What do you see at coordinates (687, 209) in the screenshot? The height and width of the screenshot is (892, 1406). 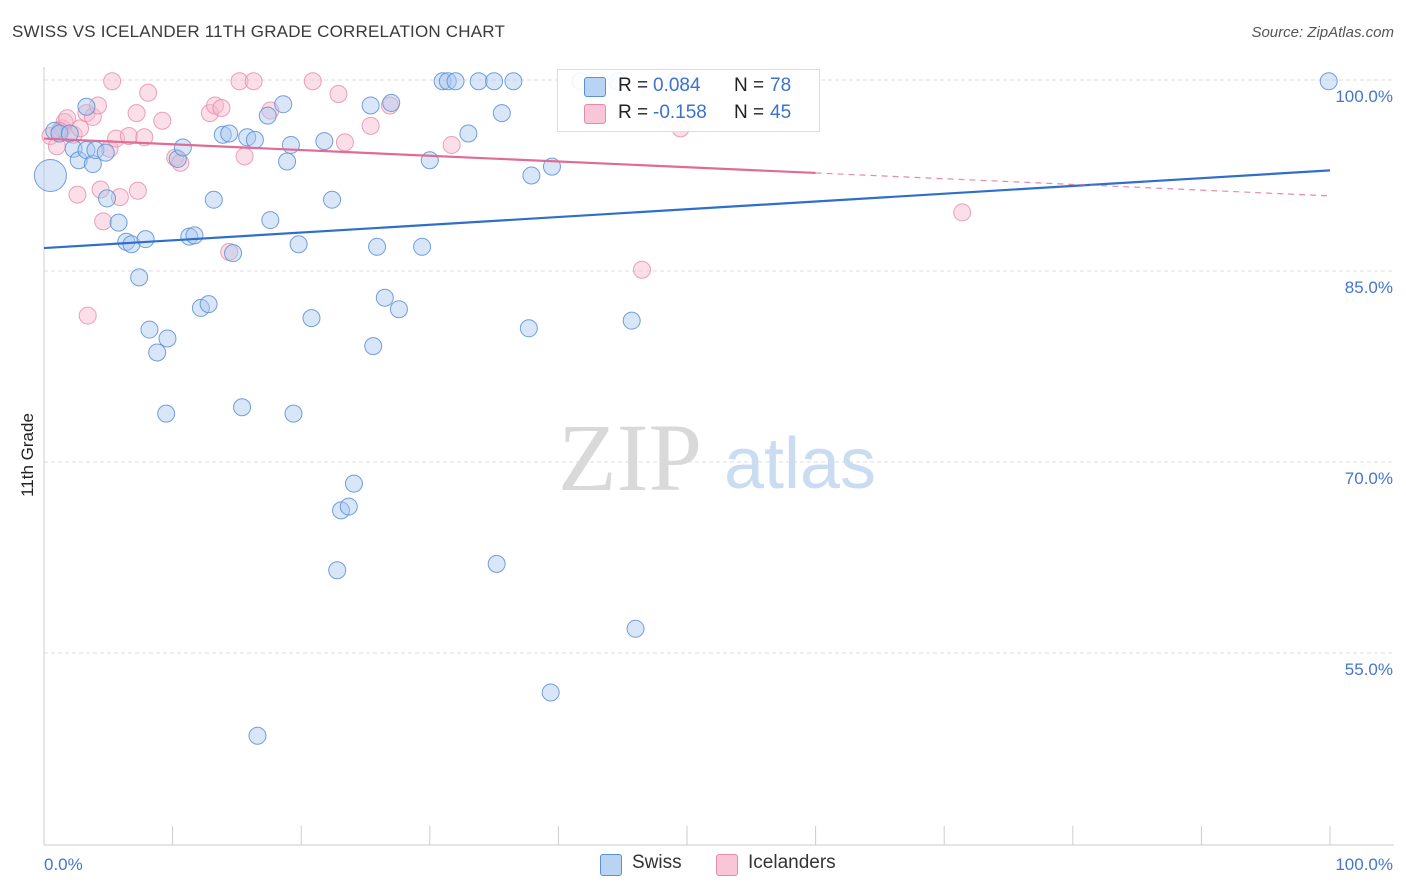 I see `swiss-trend-line` at bounding box center [687, 209].